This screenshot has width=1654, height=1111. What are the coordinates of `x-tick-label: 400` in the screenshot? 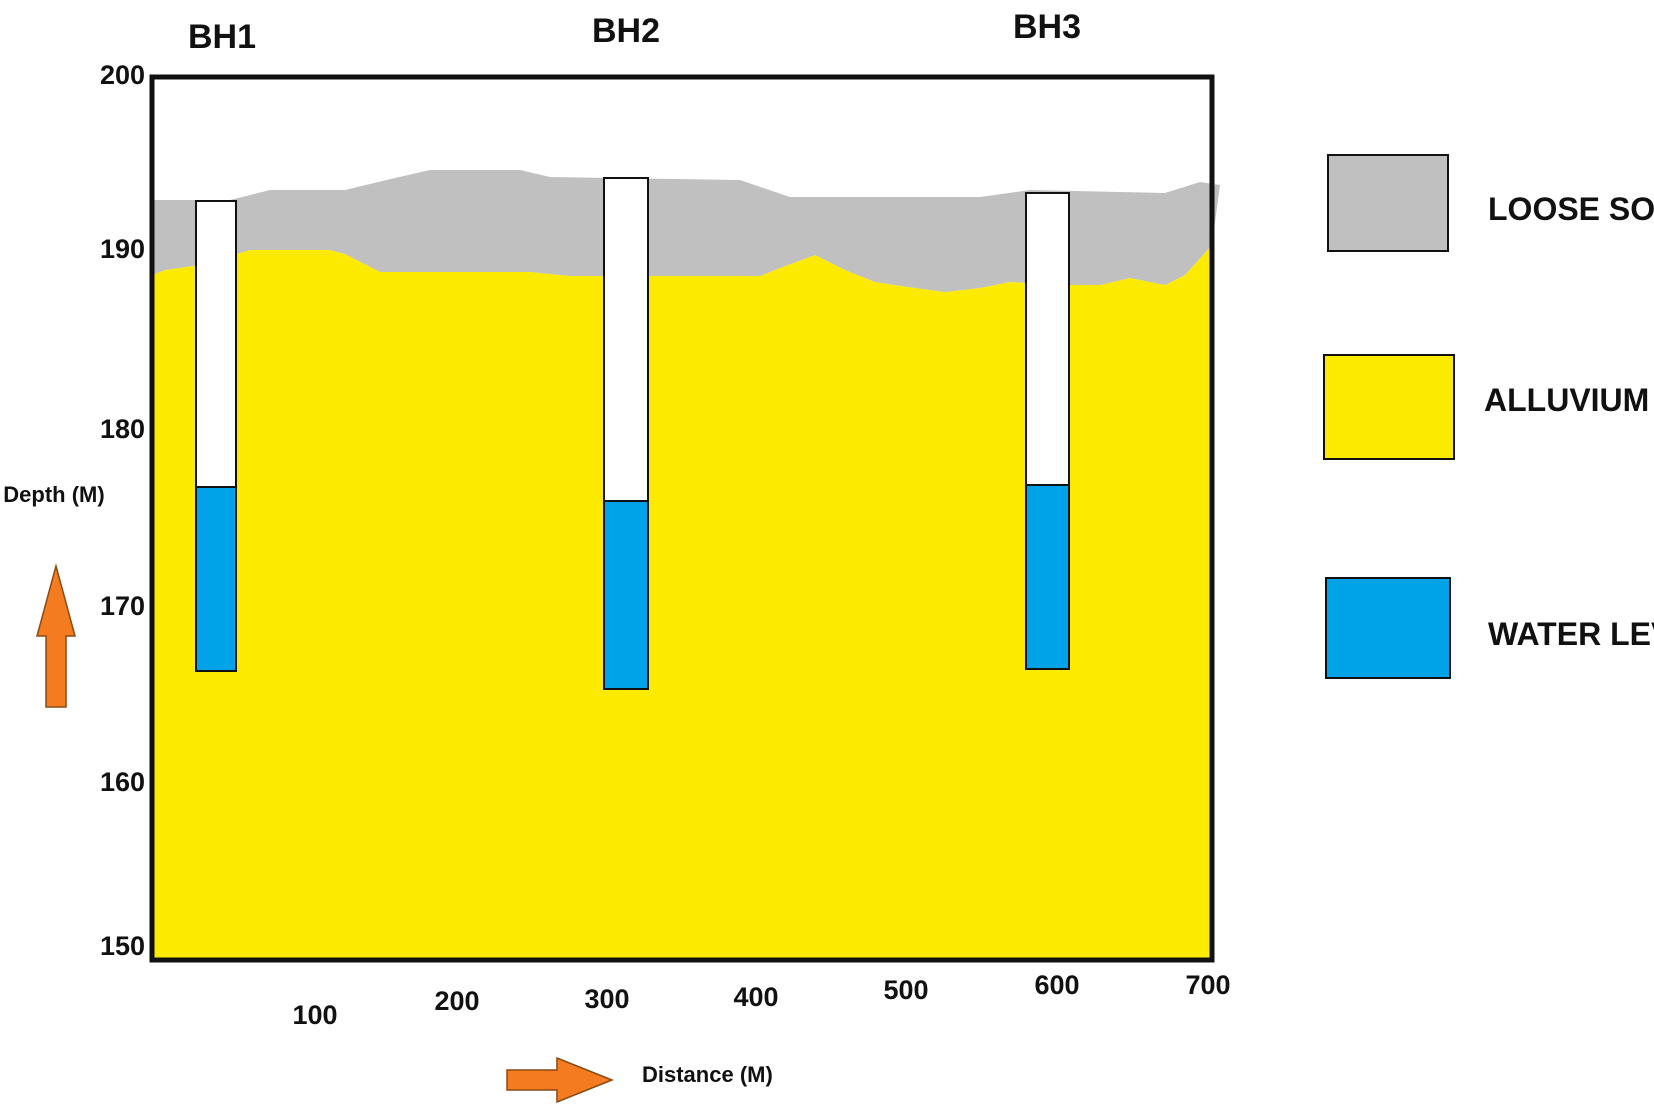 It's located at (755, 997).